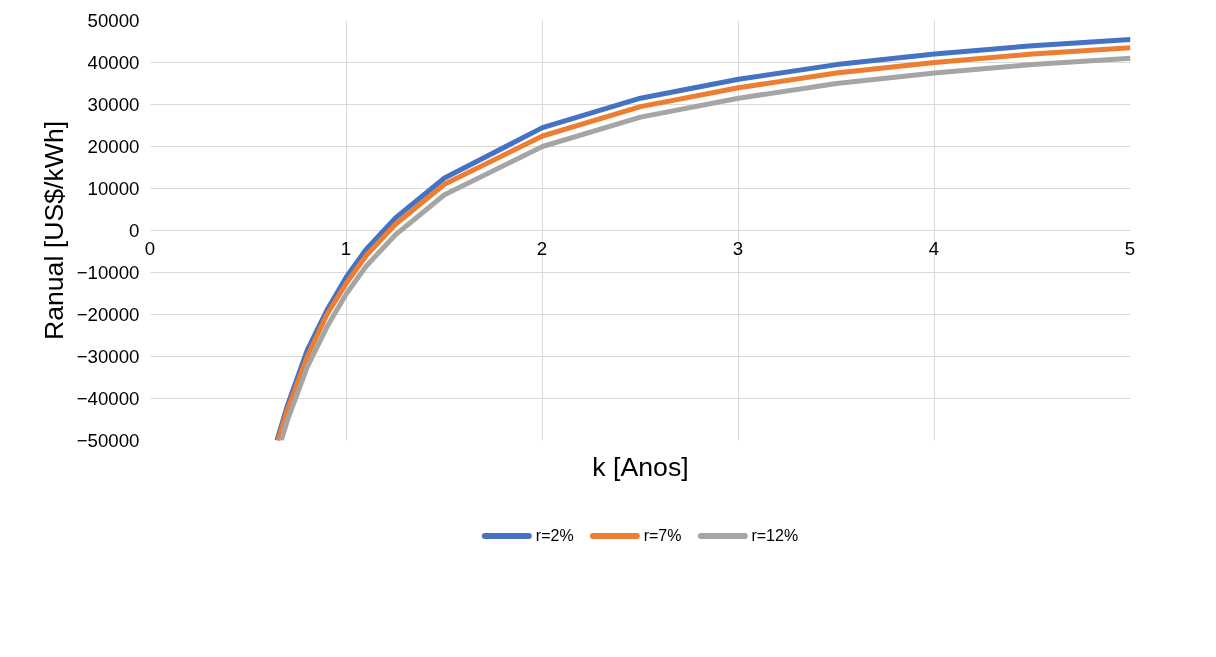  What do you see at coordinates (108, 440) in the screenshot?
I see `y-tick-label: −50000` at bounding box center [108, 440].